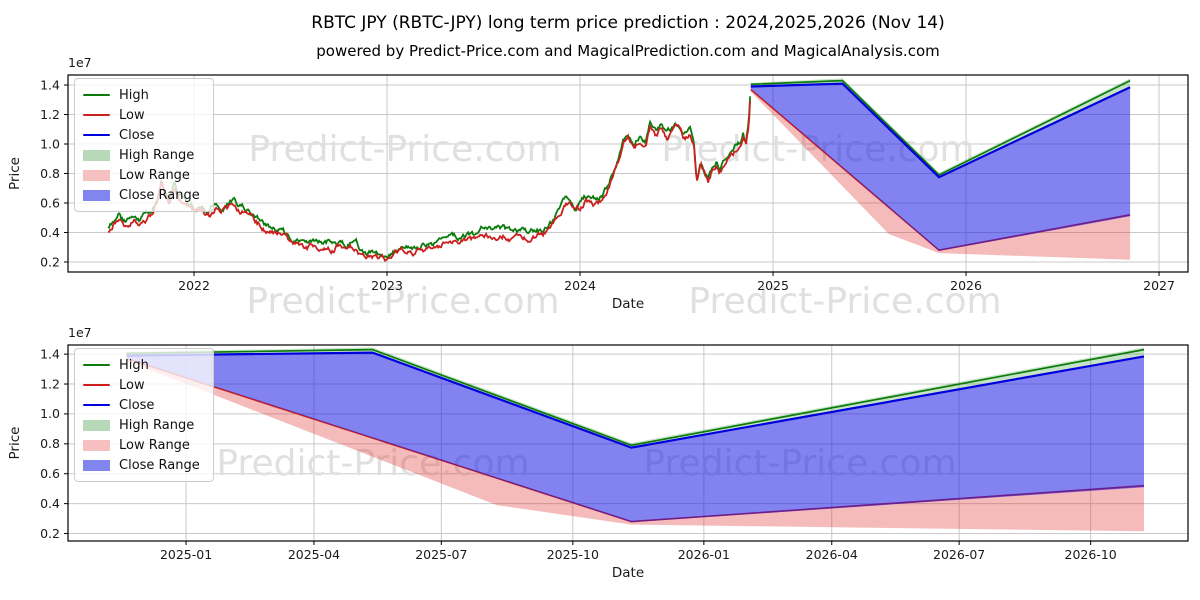 The height and width of the screenshot is (600, 1200). I want to click on x-tick-label: 2025-07, so click(441, 554).